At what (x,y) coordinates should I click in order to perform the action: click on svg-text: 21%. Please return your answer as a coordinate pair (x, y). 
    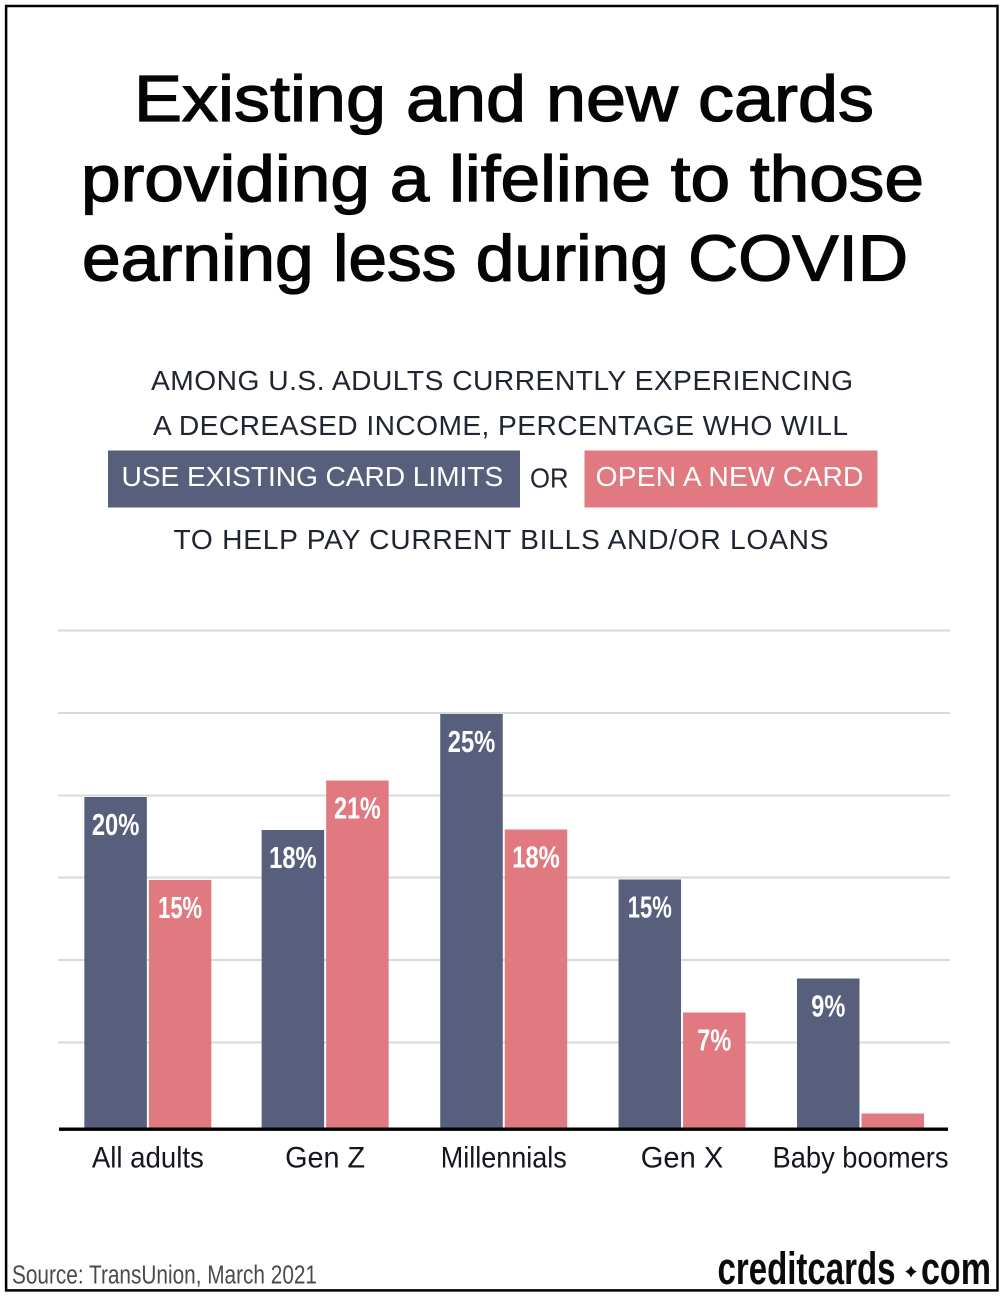
    Looking at the image, I should click on (357, 808).